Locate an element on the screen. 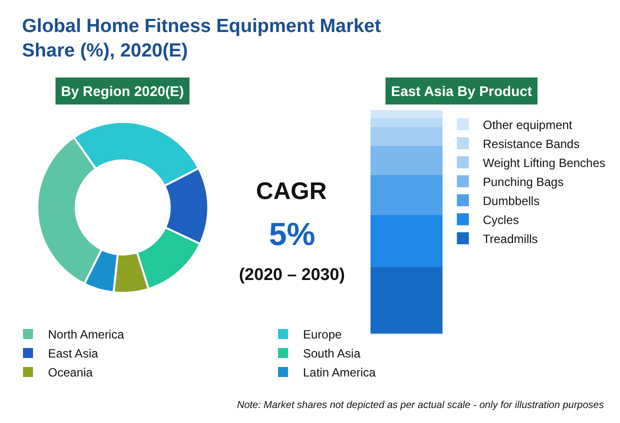  legend-label: North America is located at coordinates (86, 335).